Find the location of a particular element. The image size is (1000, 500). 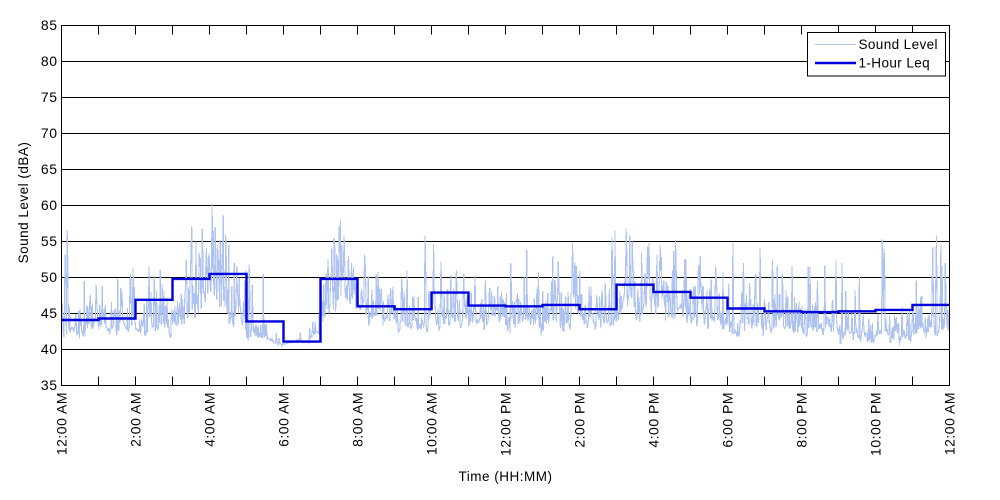

svg-text: 2:00 AM is located at coordinates (136, 419).